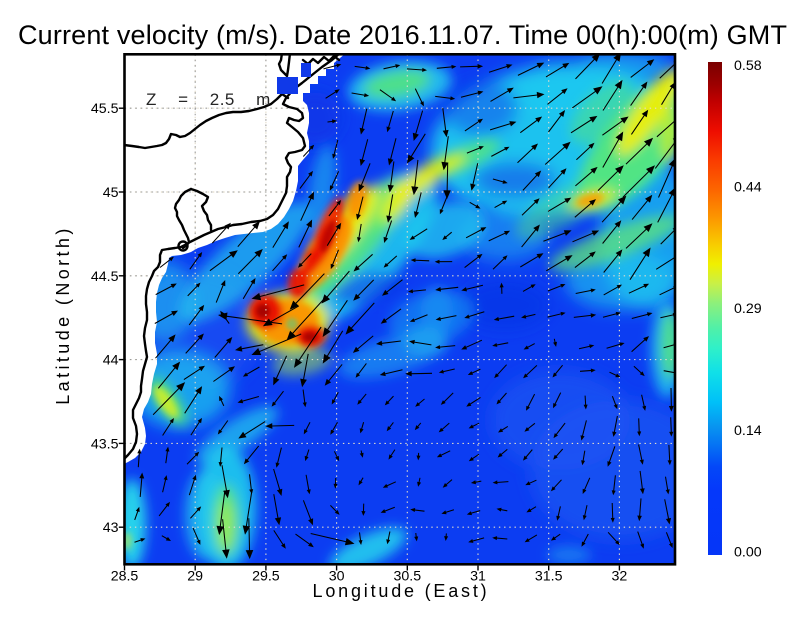  Describe the element at coordinates (266, 577) in the screenshot. I see `svg-text: 29.5` at that location.